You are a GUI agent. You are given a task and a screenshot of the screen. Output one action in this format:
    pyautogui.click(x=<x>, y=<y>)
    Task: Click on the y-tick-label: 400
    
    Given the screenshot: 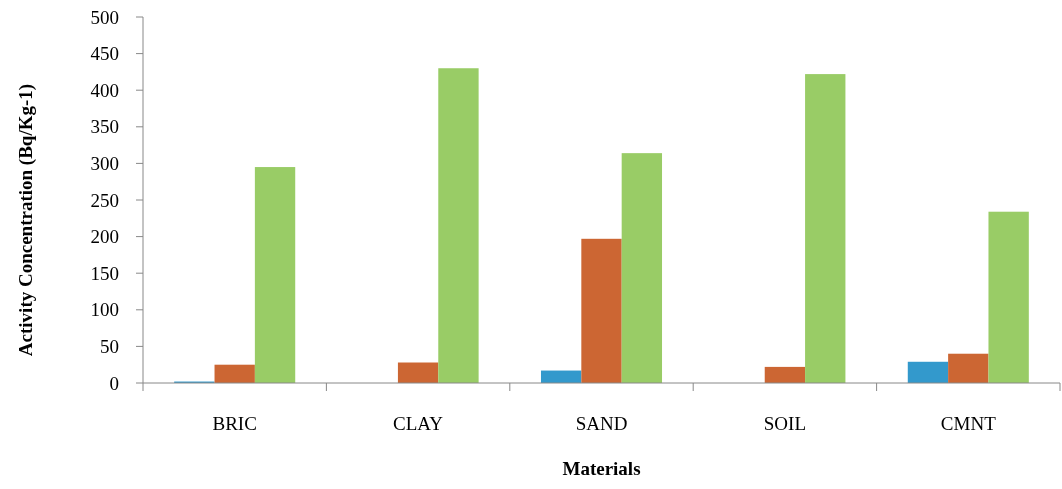 What is the action you would take?
    pyautogui.click(x=104, y=90)
    